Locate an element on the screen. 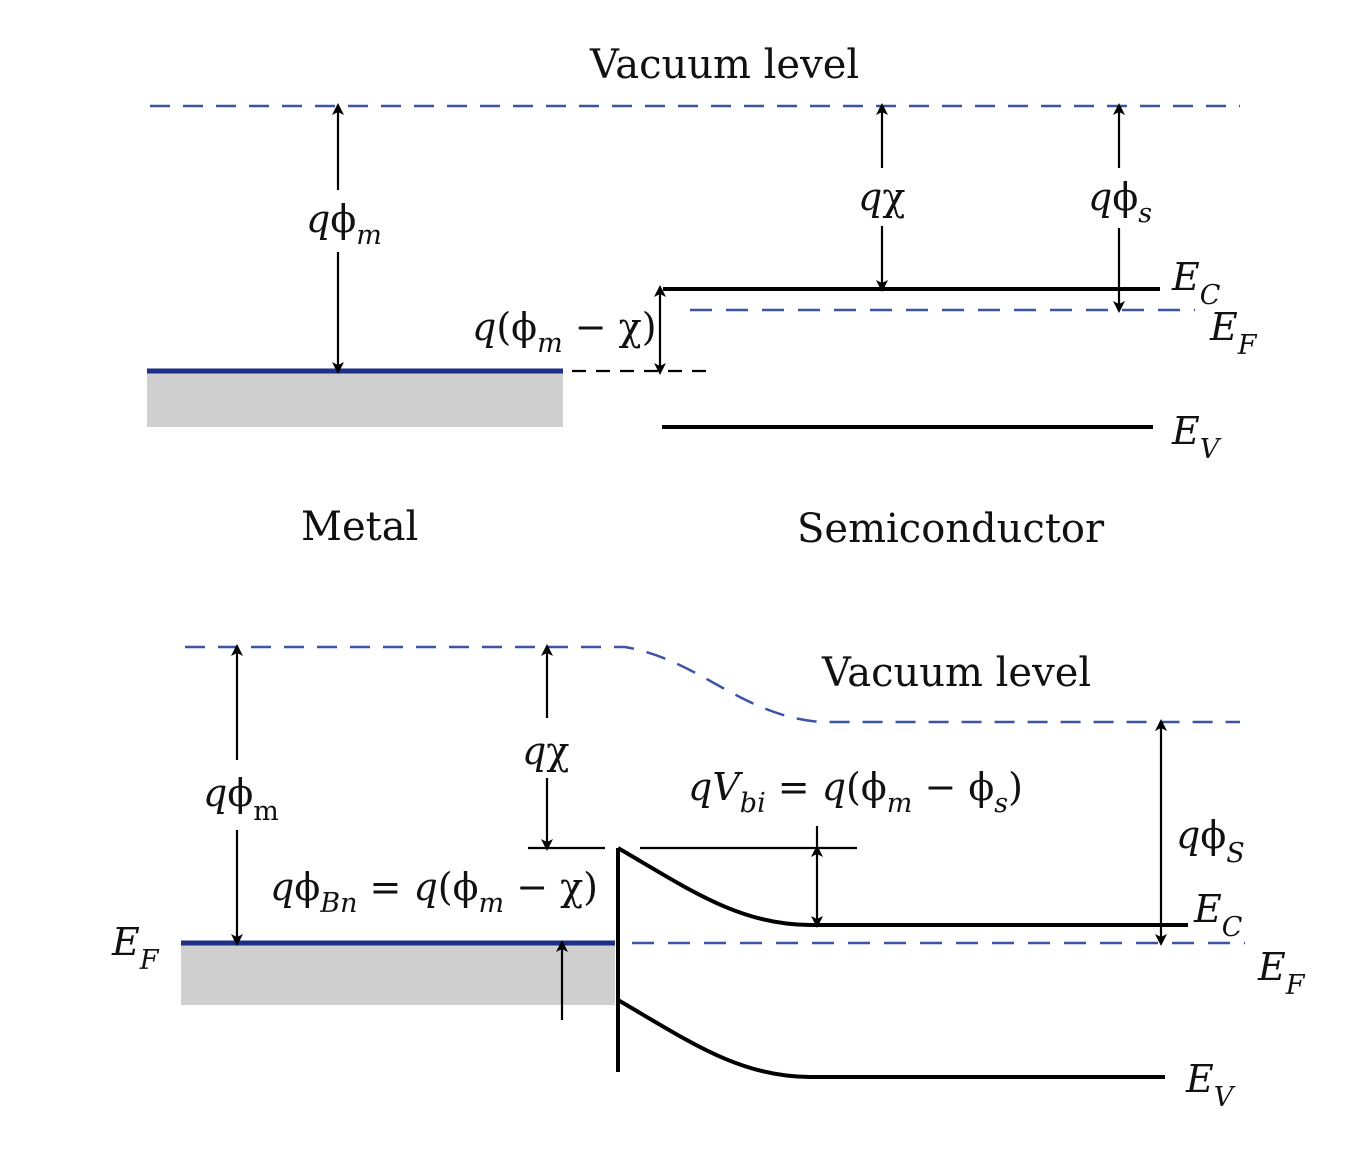  bottom-qphim-label: qϕm is located at coordinates (241, 799).